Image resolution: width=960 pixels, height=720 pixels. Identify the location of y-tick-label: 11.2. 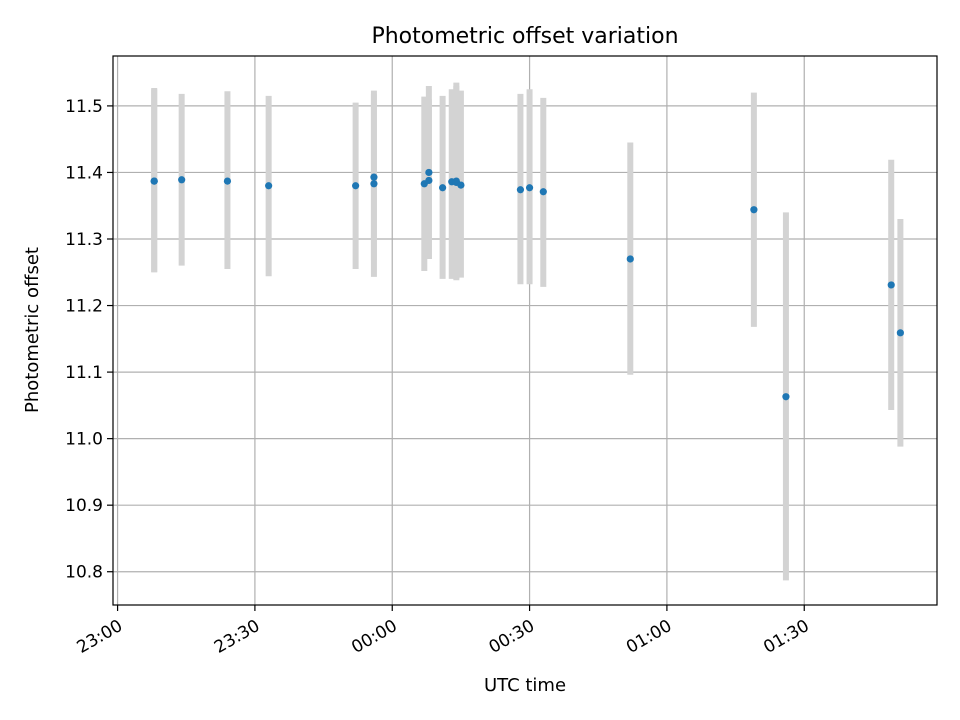
(84, 307).